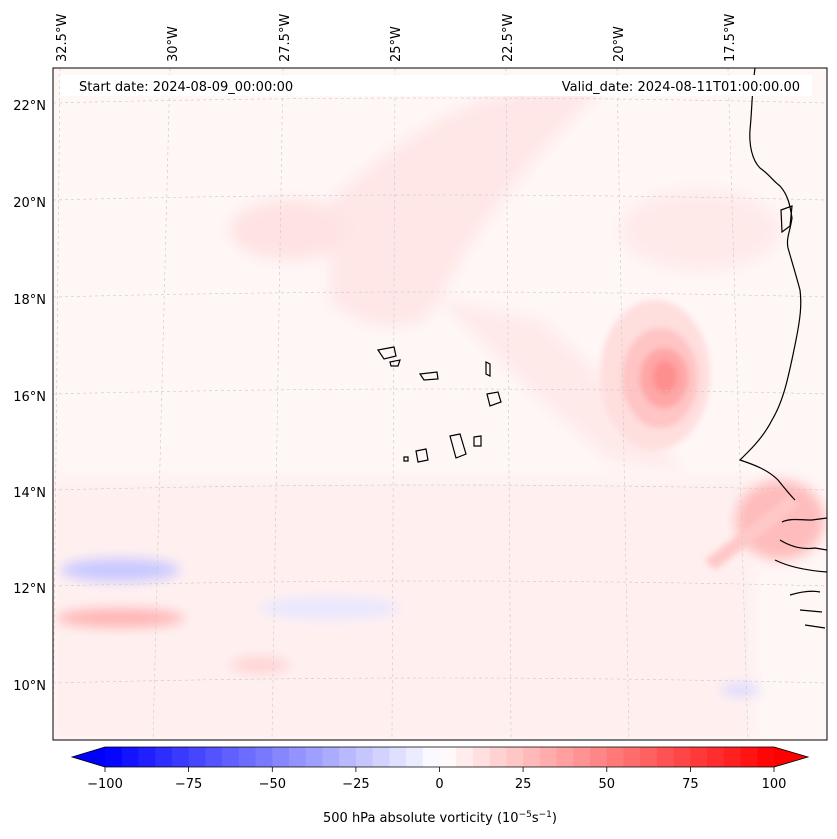 The width and height of the screenshot is (837, 839). I want to click on colorbar-ticks, so click(439, 769).